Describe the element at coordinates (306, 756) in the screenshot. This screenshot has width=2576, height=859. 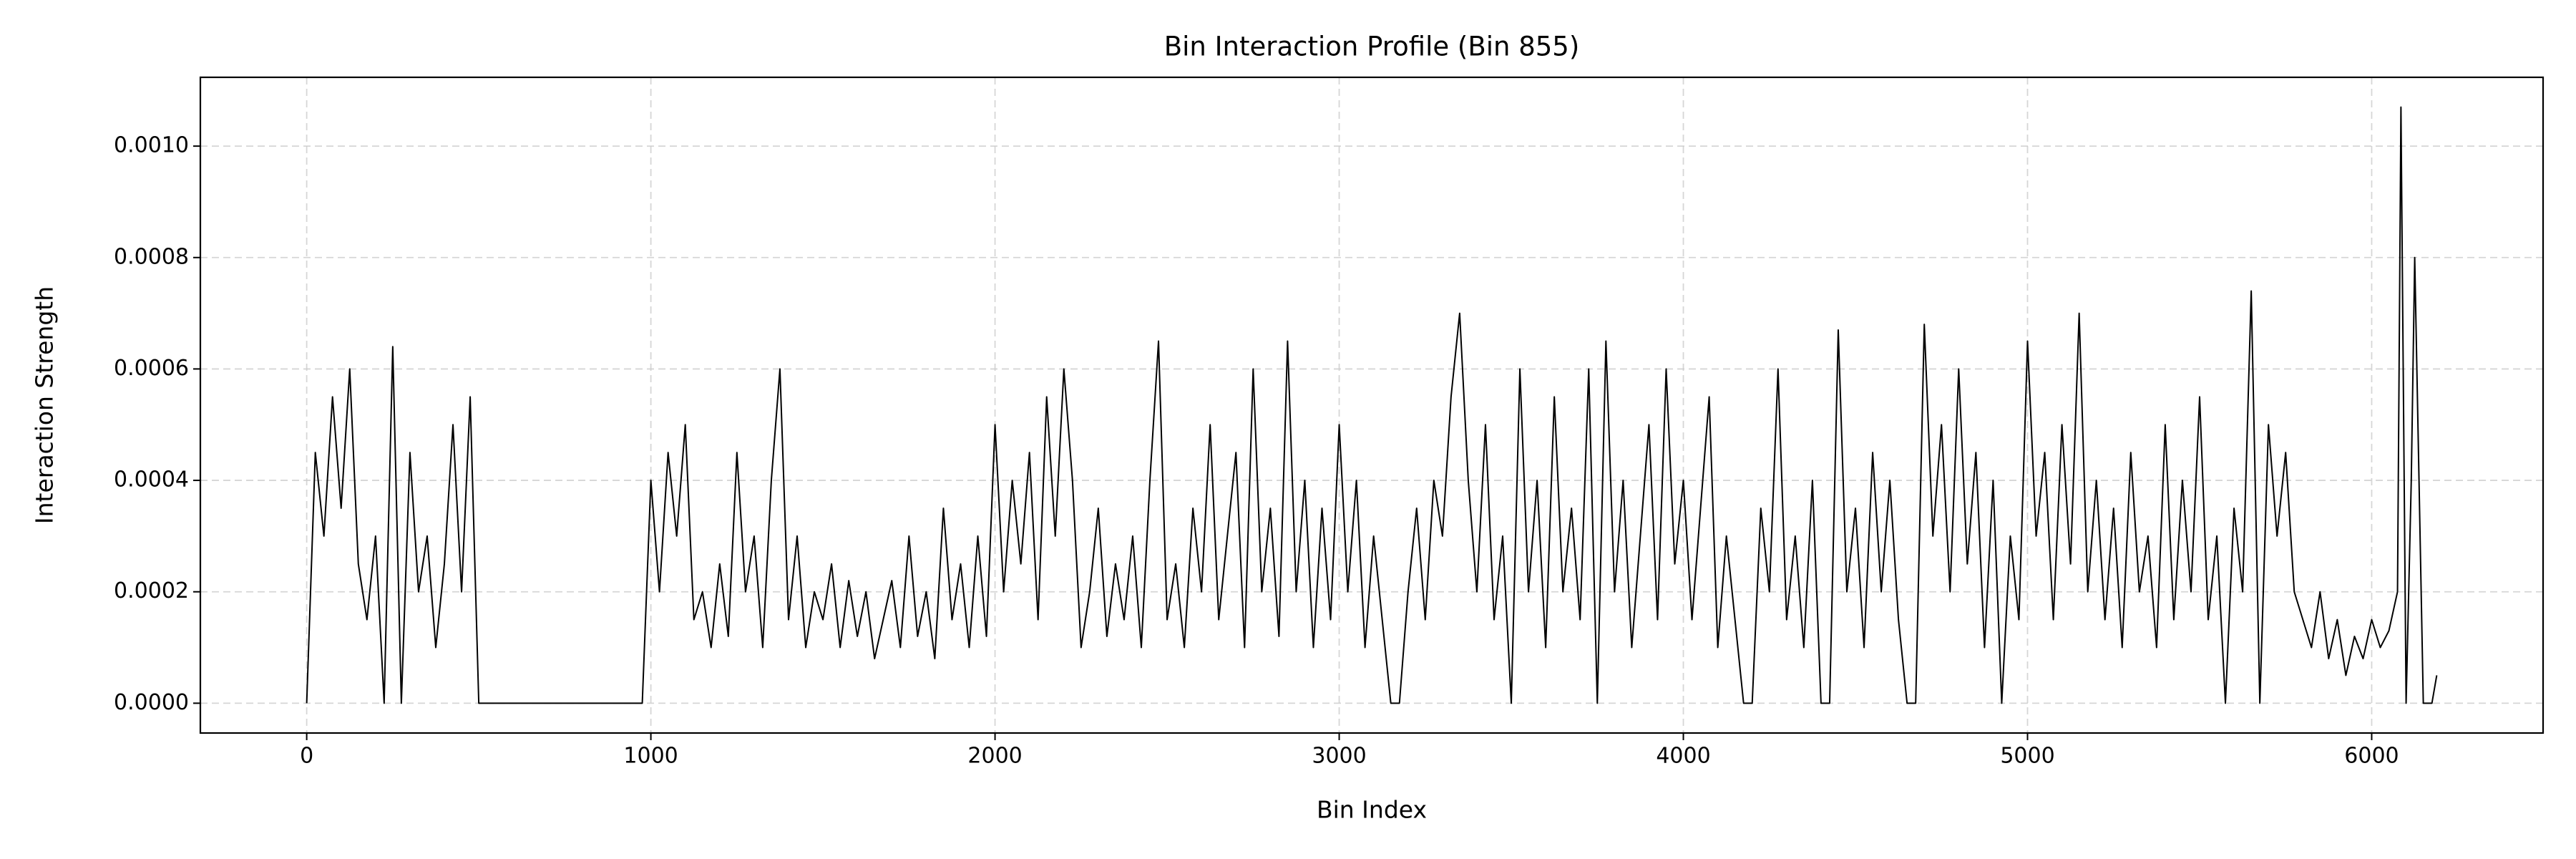
I see `x-tick-label: 0` at that location.